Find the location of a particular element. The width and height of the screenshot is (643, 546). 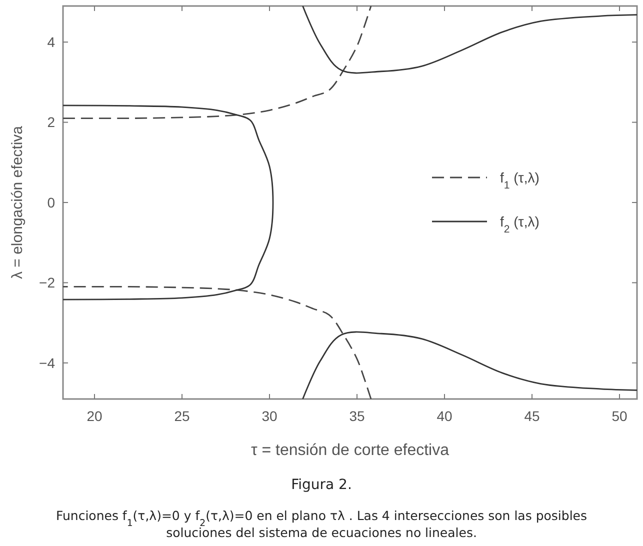

x-axis-title: τ = tensión de corte efectiva is located at coordinates (350, 450).